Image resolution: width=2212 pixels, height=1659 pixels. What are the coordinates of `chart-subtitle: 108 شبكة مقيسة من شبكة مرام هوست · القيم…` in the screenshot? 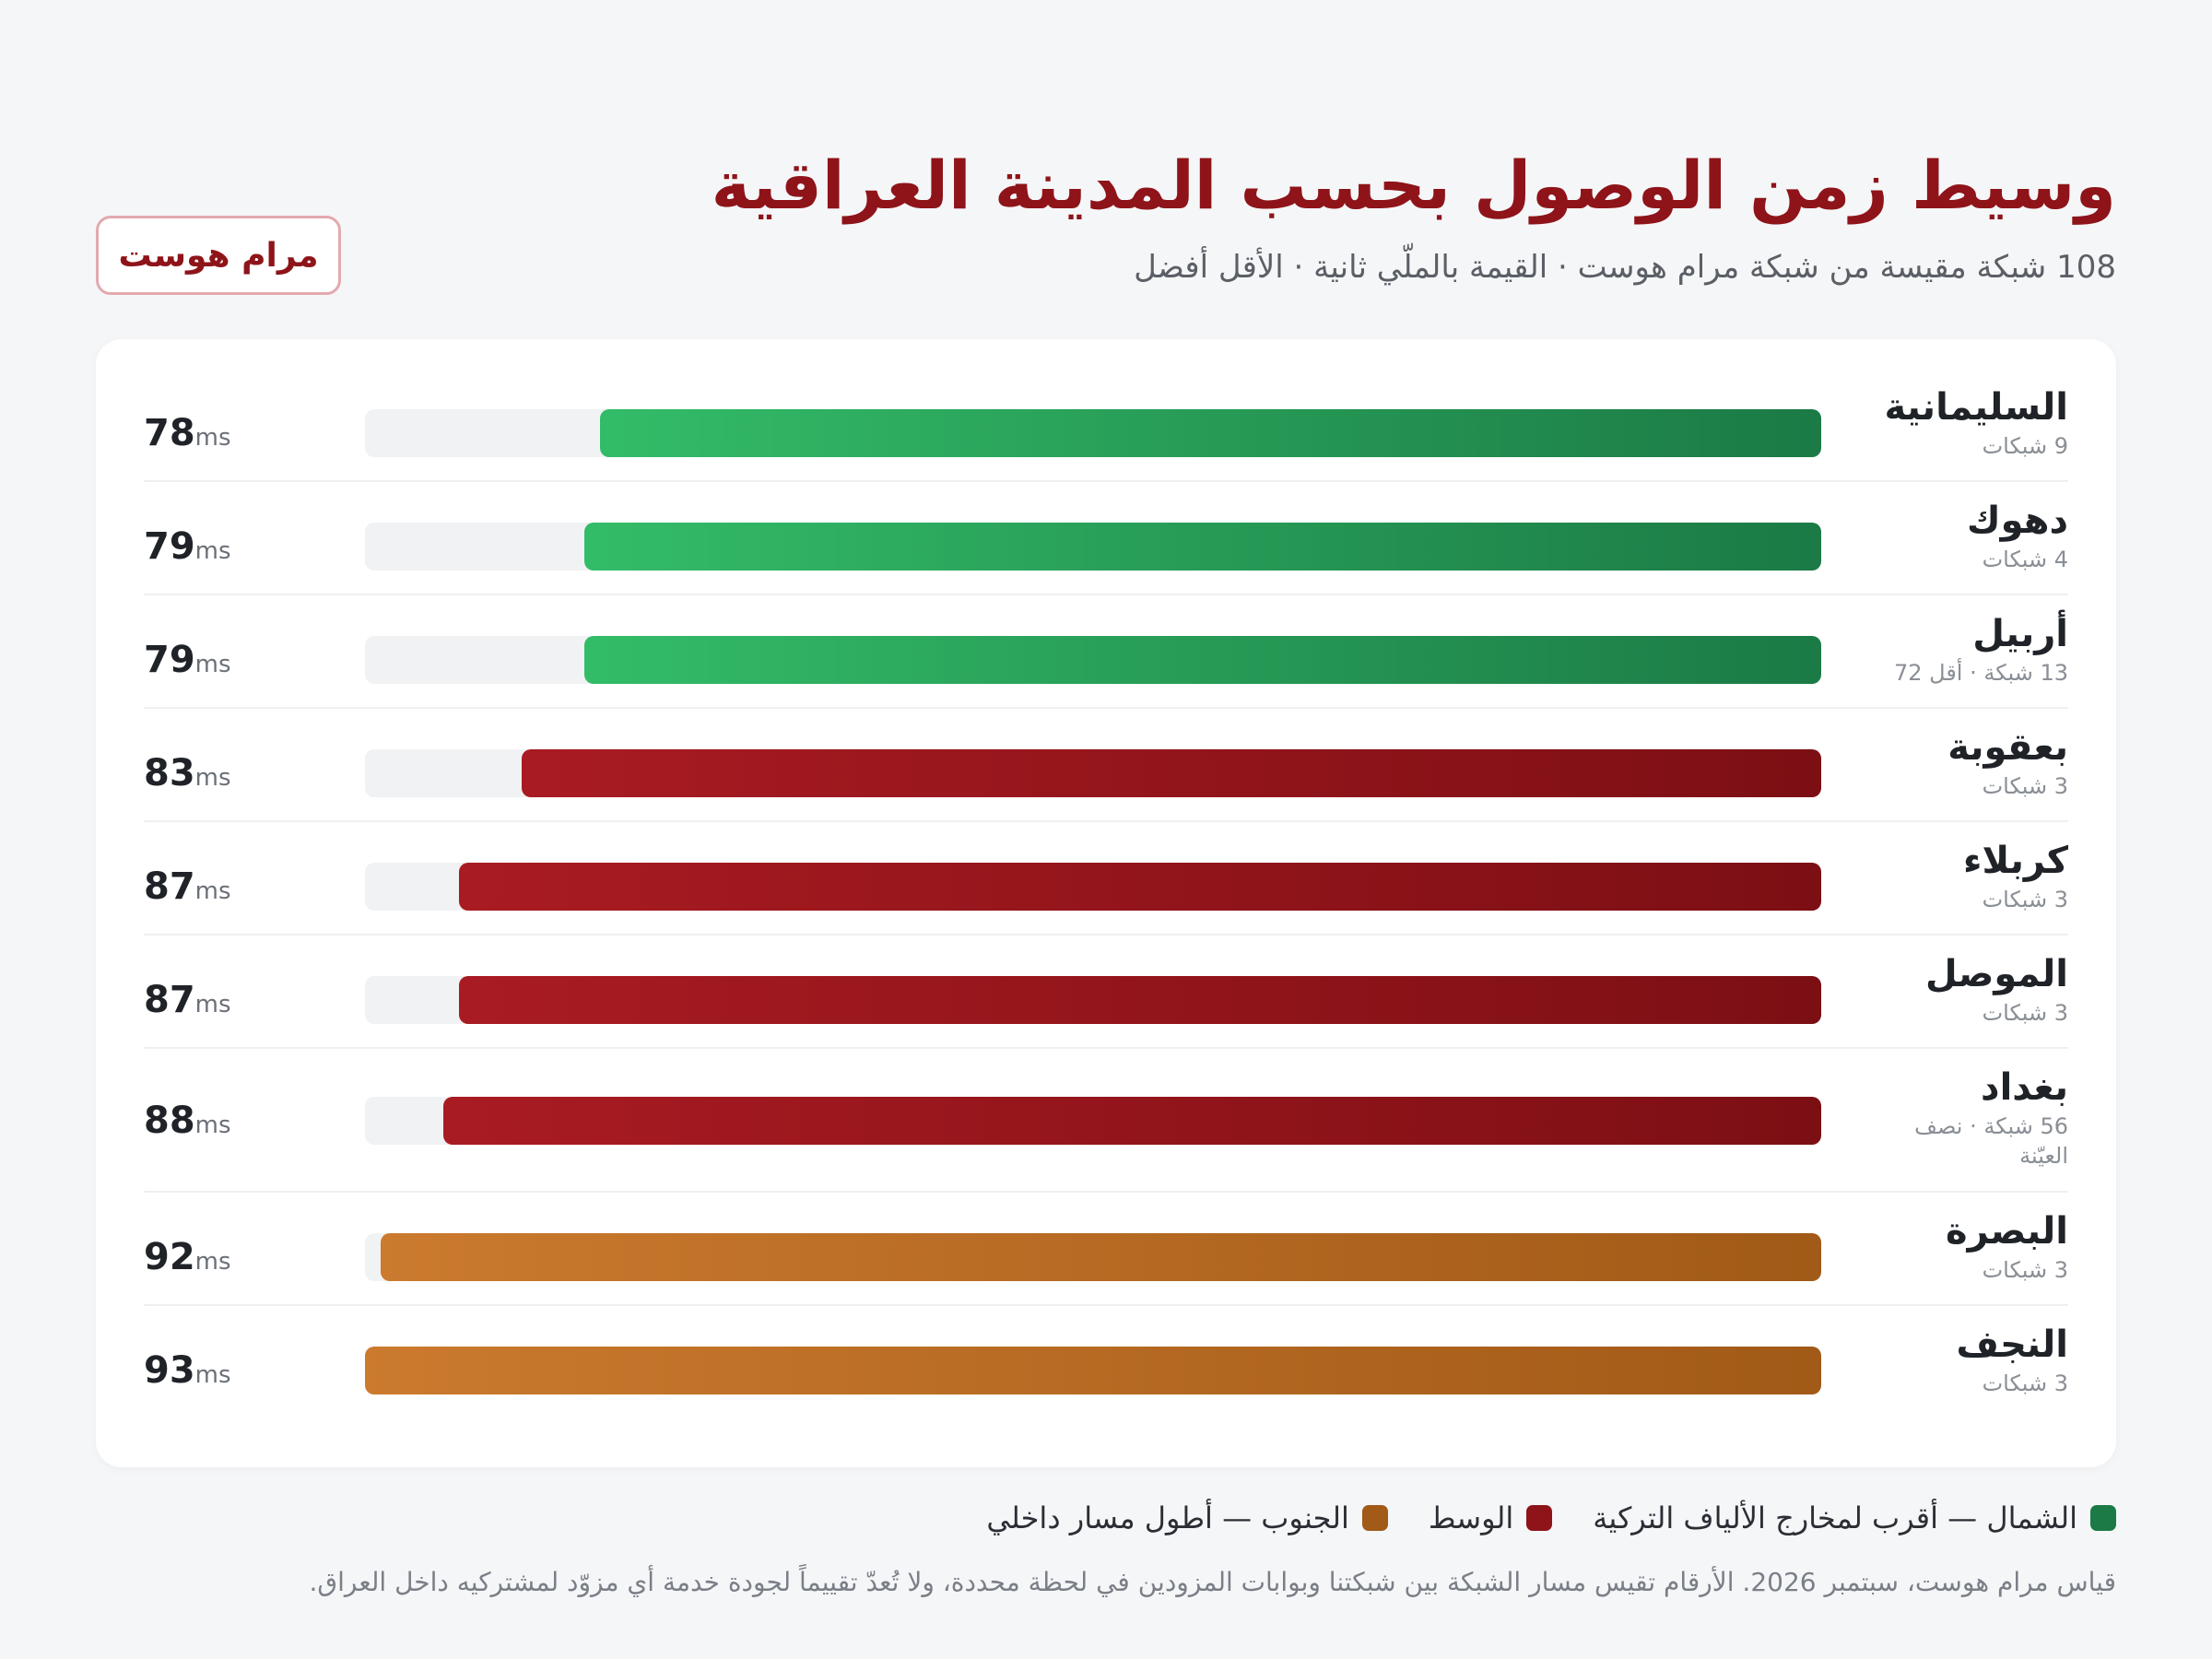 It's located at (1625, 267).